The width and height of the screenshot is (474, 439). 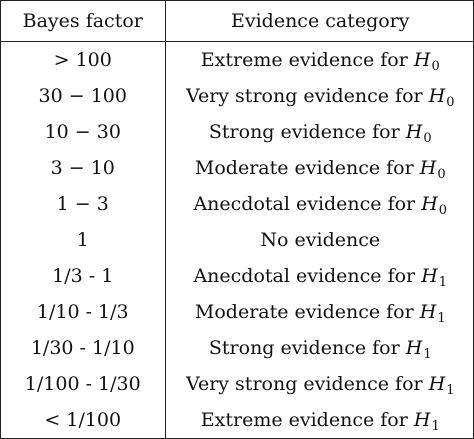 What do you see at coordinates (83, 312) in the screenshot?
I see `bayes-factor-cell: 1/10 - 1/3` at bounding box center [83, 312].